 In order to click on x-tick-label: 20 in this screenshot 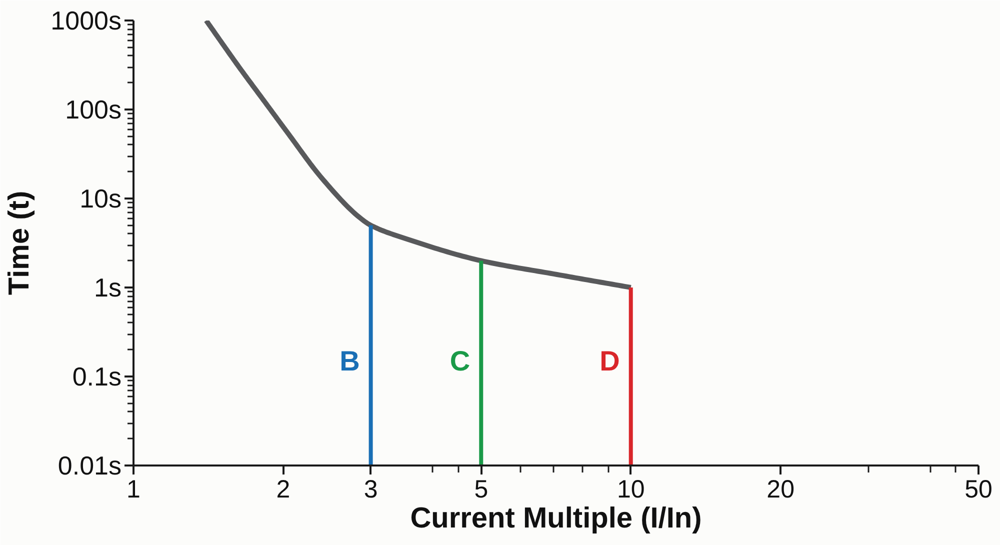, I will do `click(780, 490)`.